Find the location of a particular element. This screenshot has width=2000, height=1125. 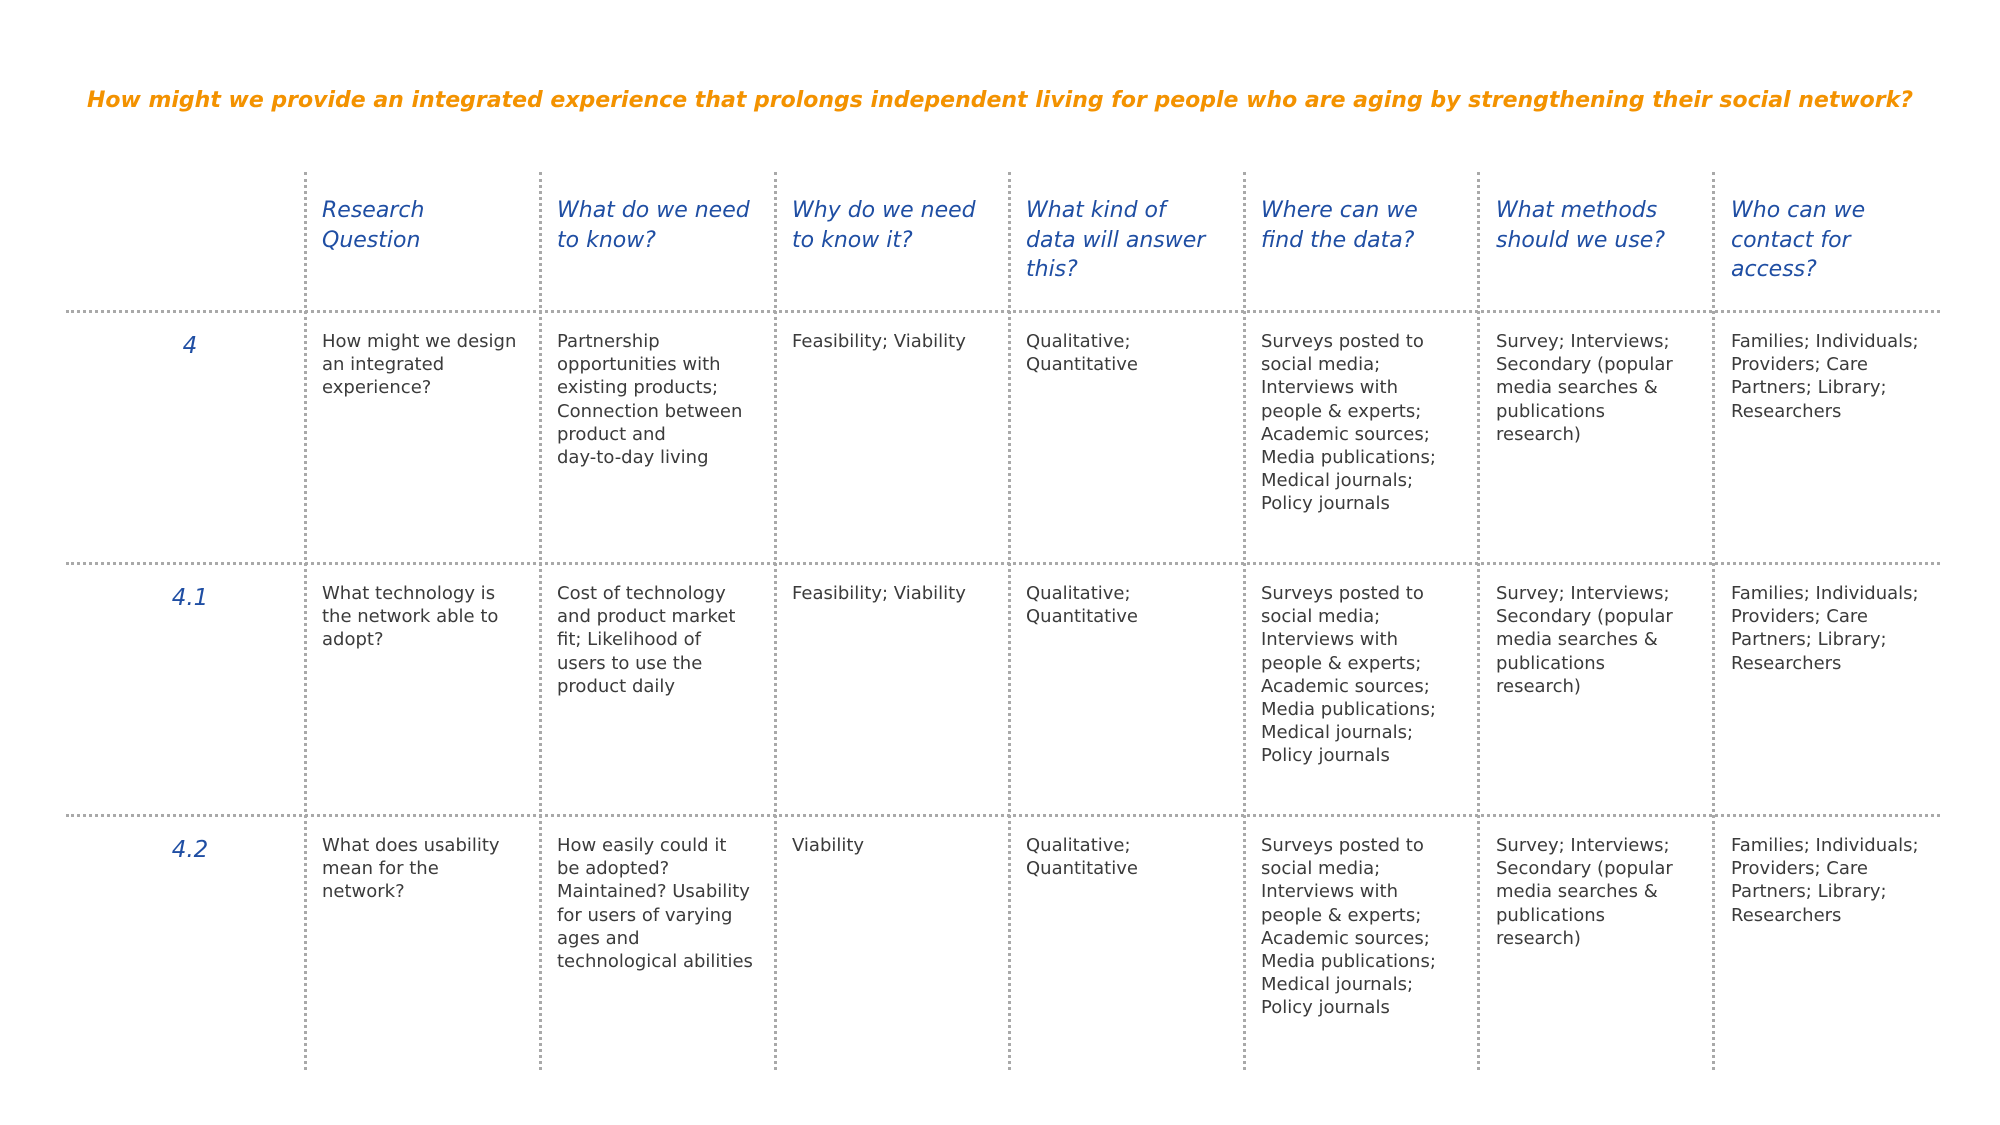

cell-line: How might we design is located at coordinates (419, 341).